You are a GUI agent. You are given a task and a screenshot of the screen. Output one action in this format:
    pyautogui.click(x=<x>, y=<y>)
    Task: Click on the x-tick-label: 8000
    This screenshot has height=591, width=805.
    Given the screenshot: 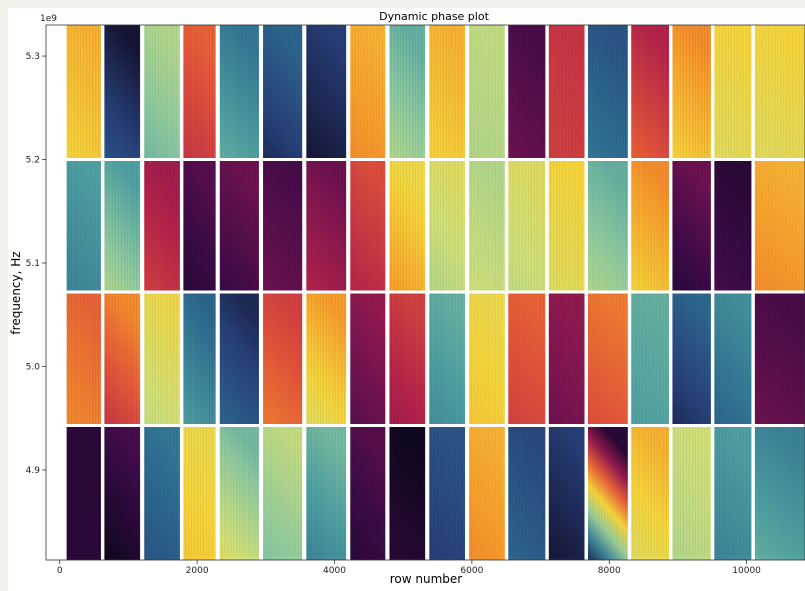 What is the action you would take?
    pyautogui.click(x=609, y=571)
    